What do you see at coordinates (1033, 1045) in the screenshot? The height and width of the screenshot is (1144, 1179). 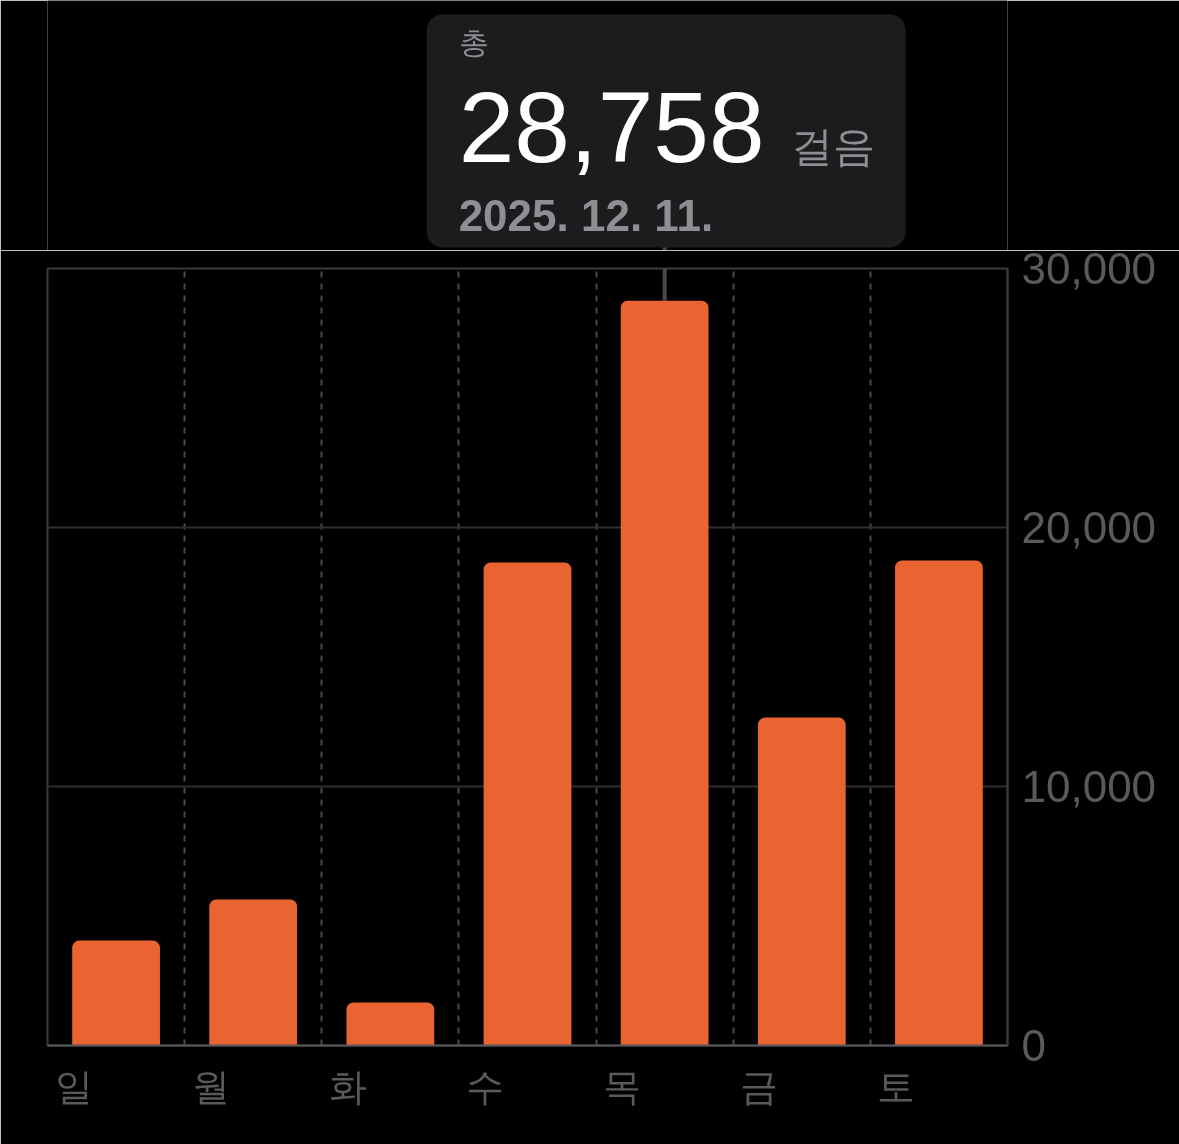 I see `y-tick-label: 0` at bounding box center [1033, 1045].